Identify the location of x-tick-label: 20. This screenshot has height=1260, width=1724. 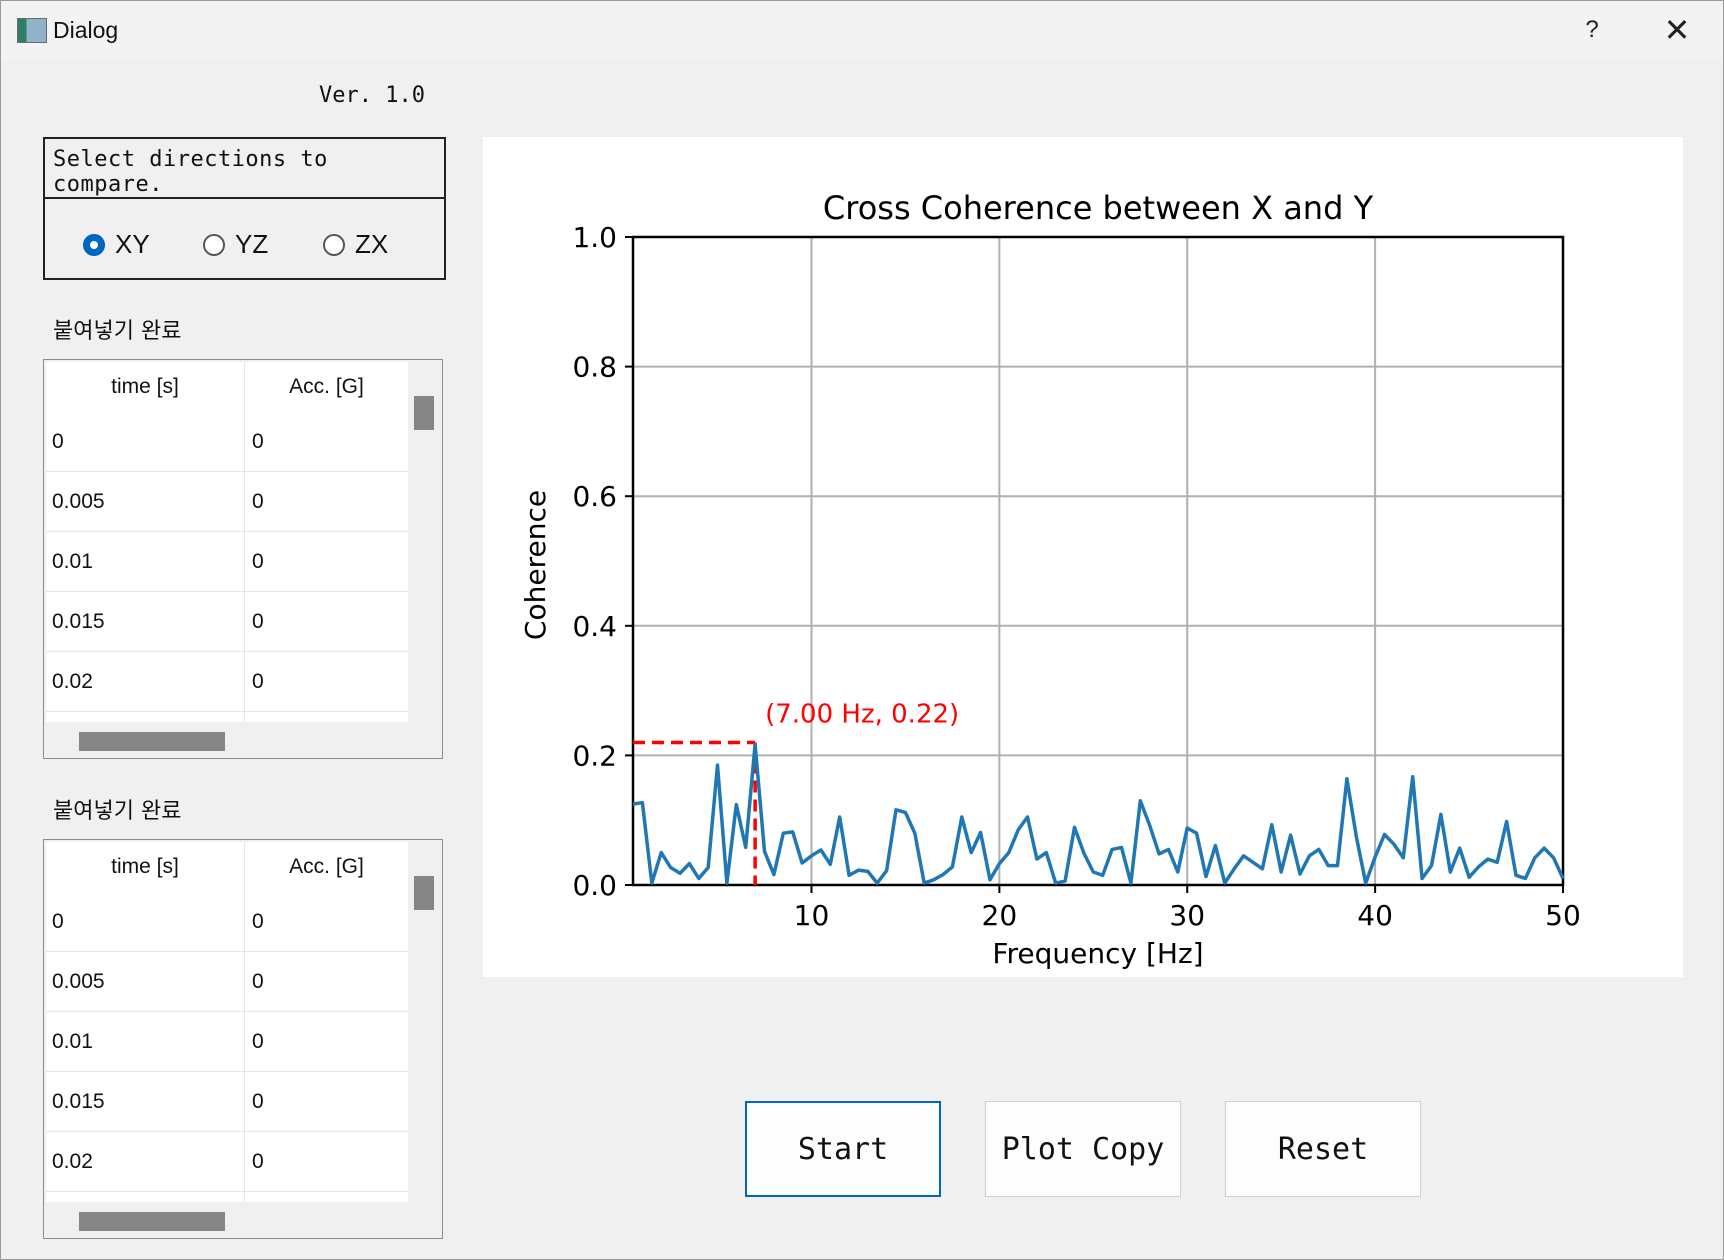
(1000, 915).